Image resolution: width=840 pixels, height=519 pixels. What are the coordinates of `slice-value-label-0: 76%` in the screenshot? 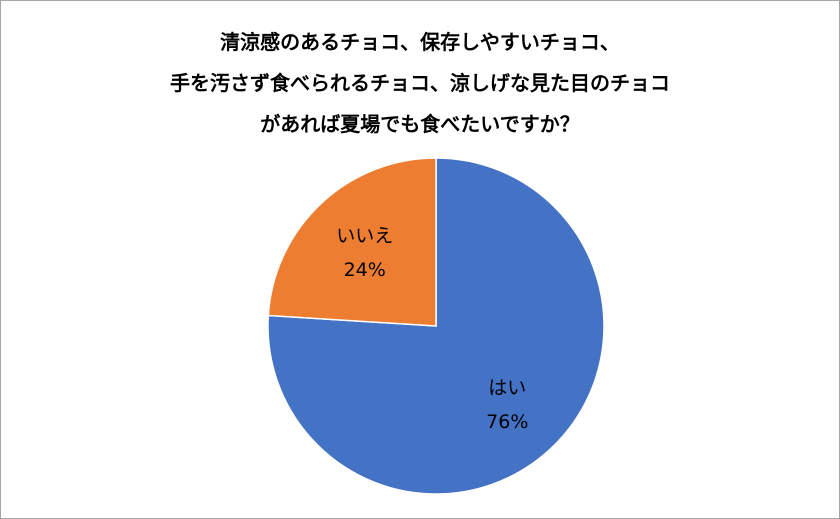 It's located at (507, 422).